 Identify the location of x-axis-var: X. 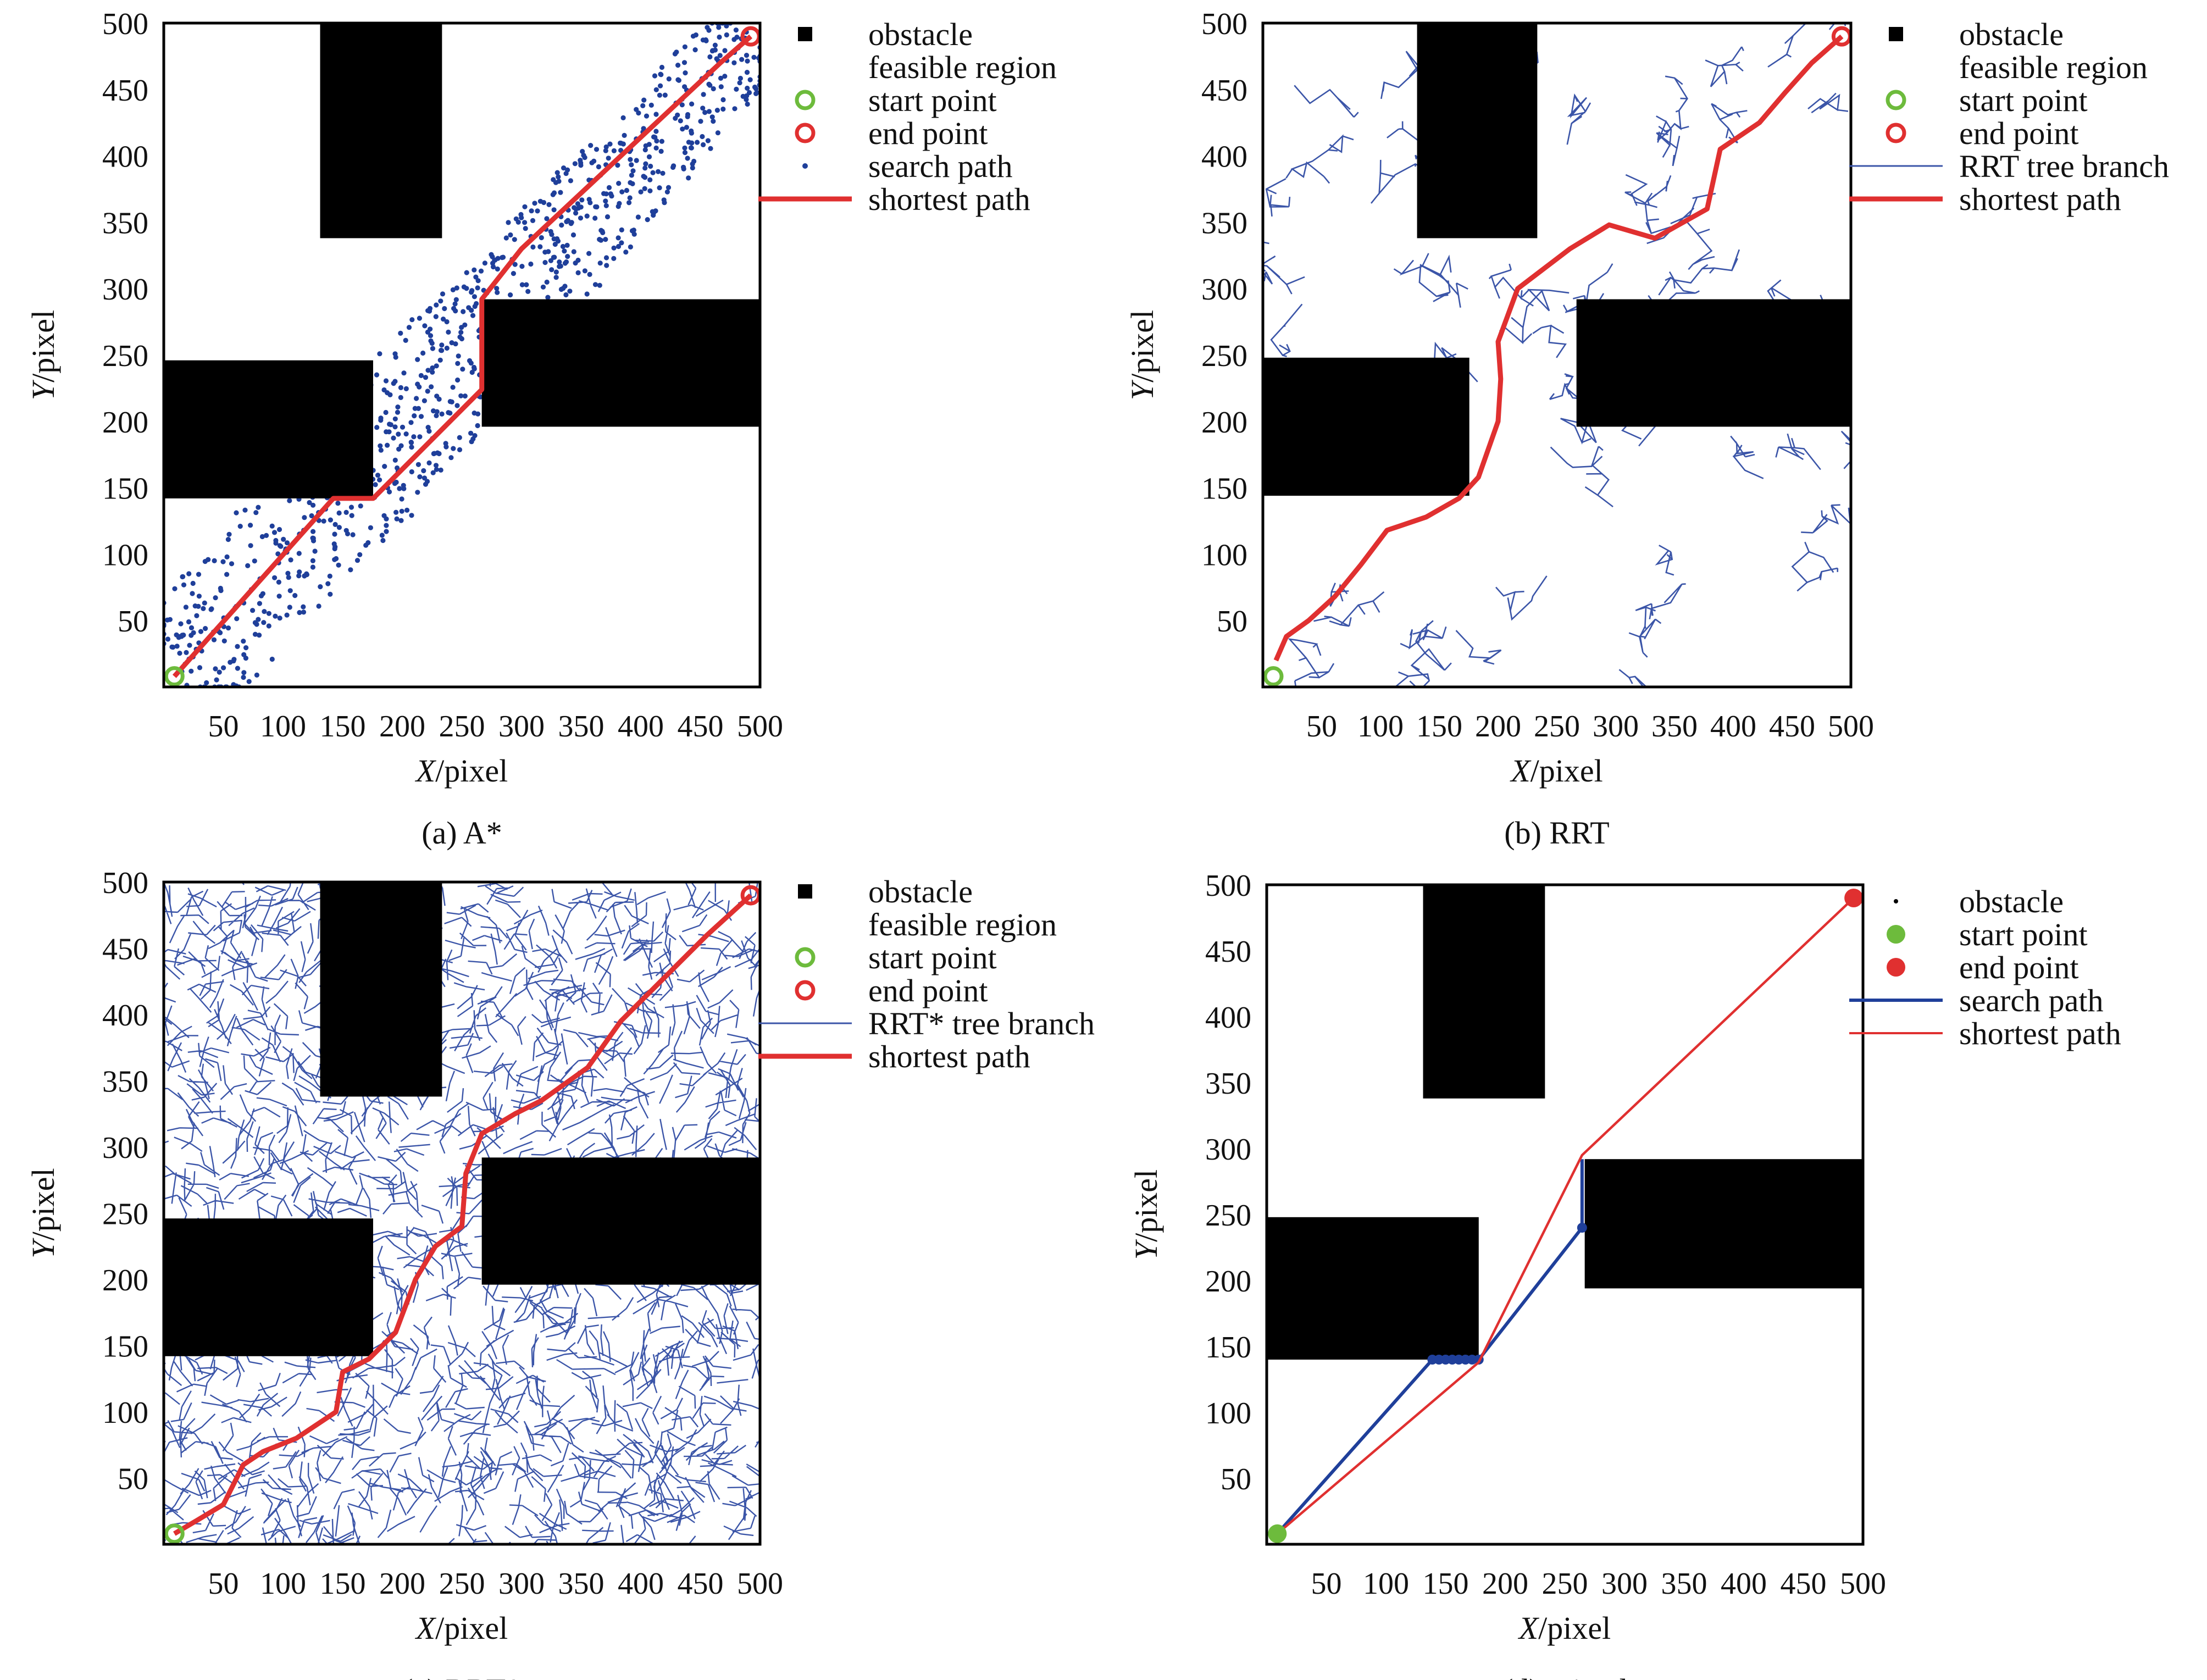
(1521, 771).